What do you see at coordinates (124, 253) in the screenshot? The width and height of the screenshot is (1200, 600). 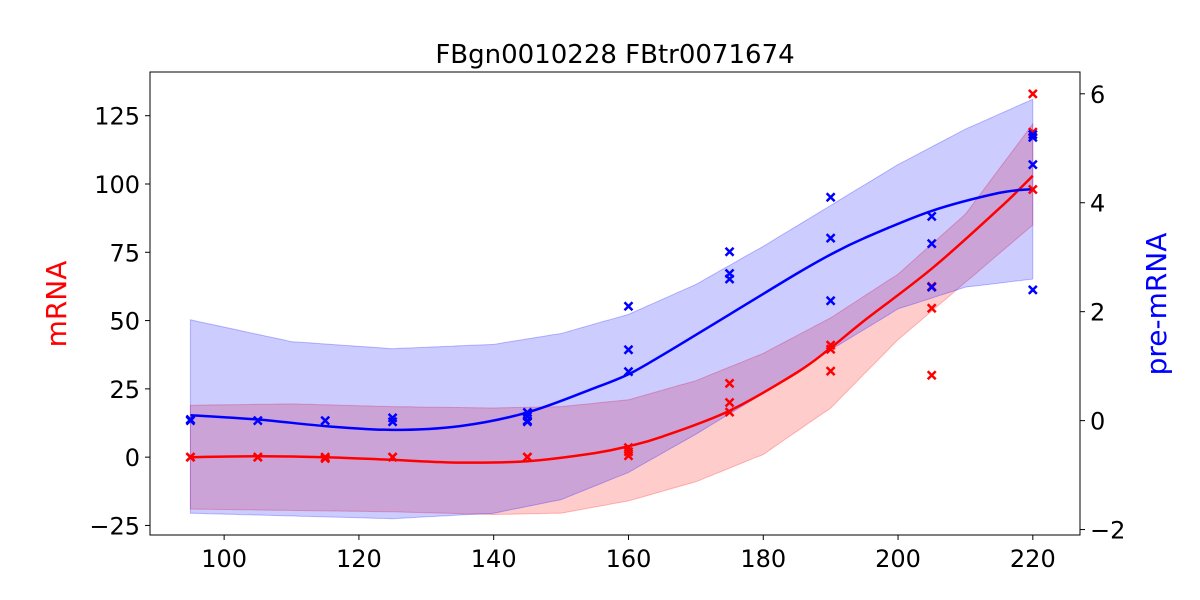 I see `y-left-tick-label: 75` at bounding box center [124, 253].